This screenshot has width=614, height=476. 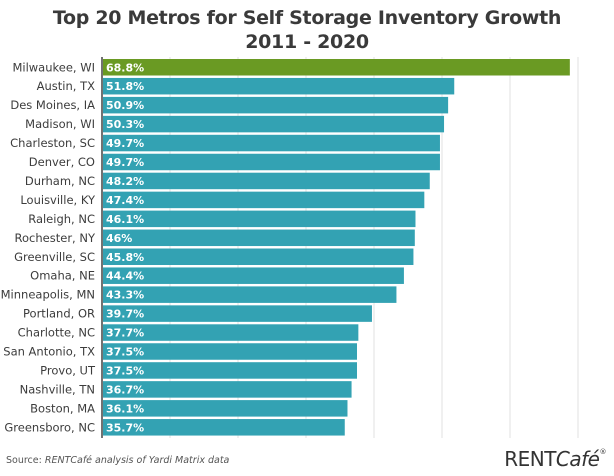 What do you see at coordinates (125, 105) in the screenshot?
I see `value-label: 50.9%` at bounding box center [125, 105].